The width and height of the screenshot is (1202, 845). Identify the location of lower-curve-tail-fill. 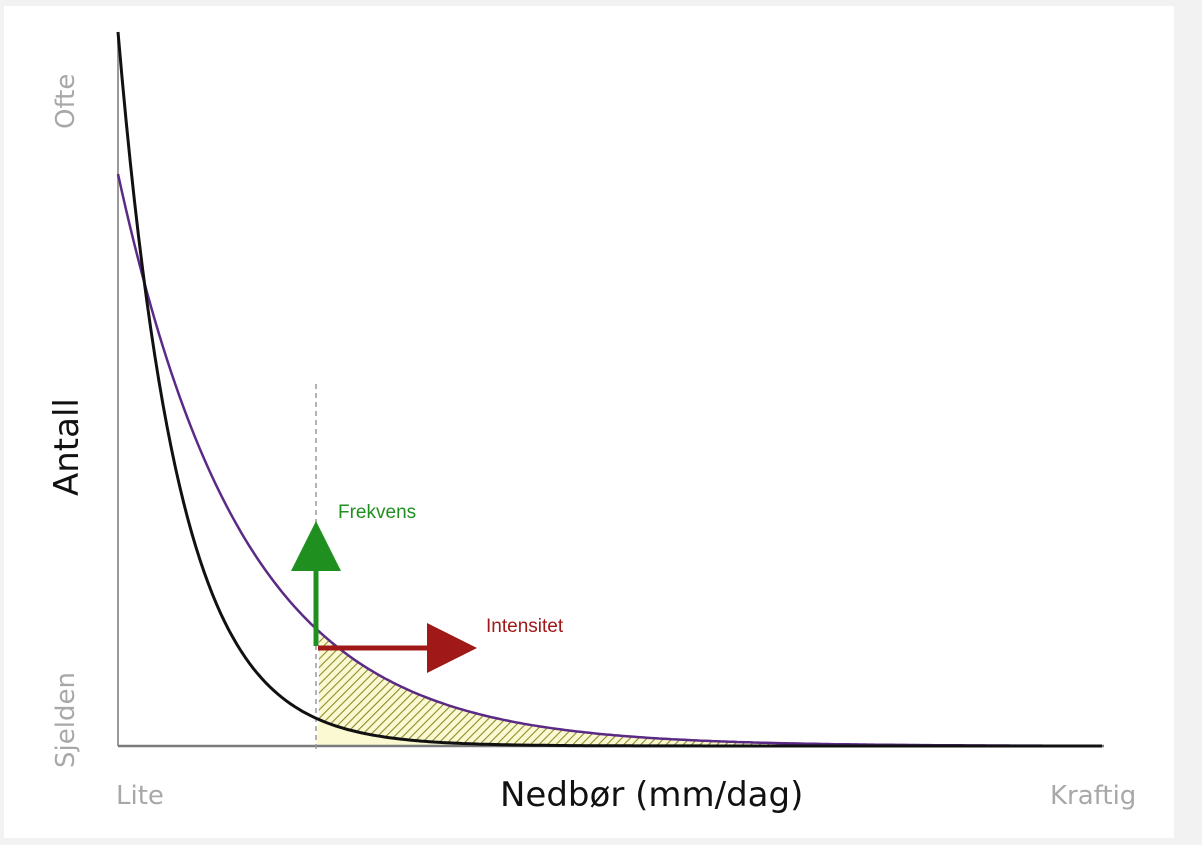
(709, 732).